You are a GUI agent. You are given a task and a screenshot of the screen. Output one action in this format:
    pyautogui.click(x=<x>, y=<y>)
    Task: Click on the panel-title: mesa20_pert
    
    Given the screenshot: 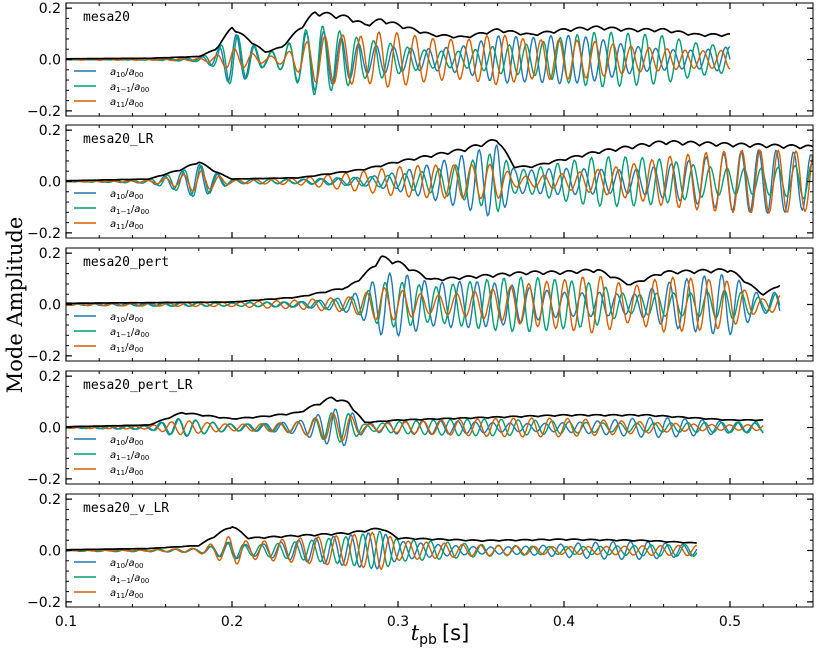 What is the action you would take?
    pyautogui.click(x=126, y=262)
    